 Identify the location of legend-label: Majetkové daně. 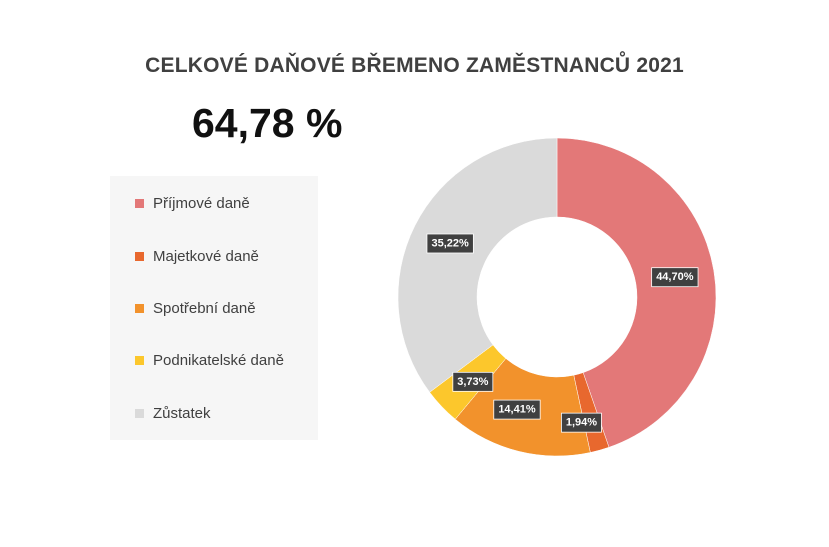
(206, 256).